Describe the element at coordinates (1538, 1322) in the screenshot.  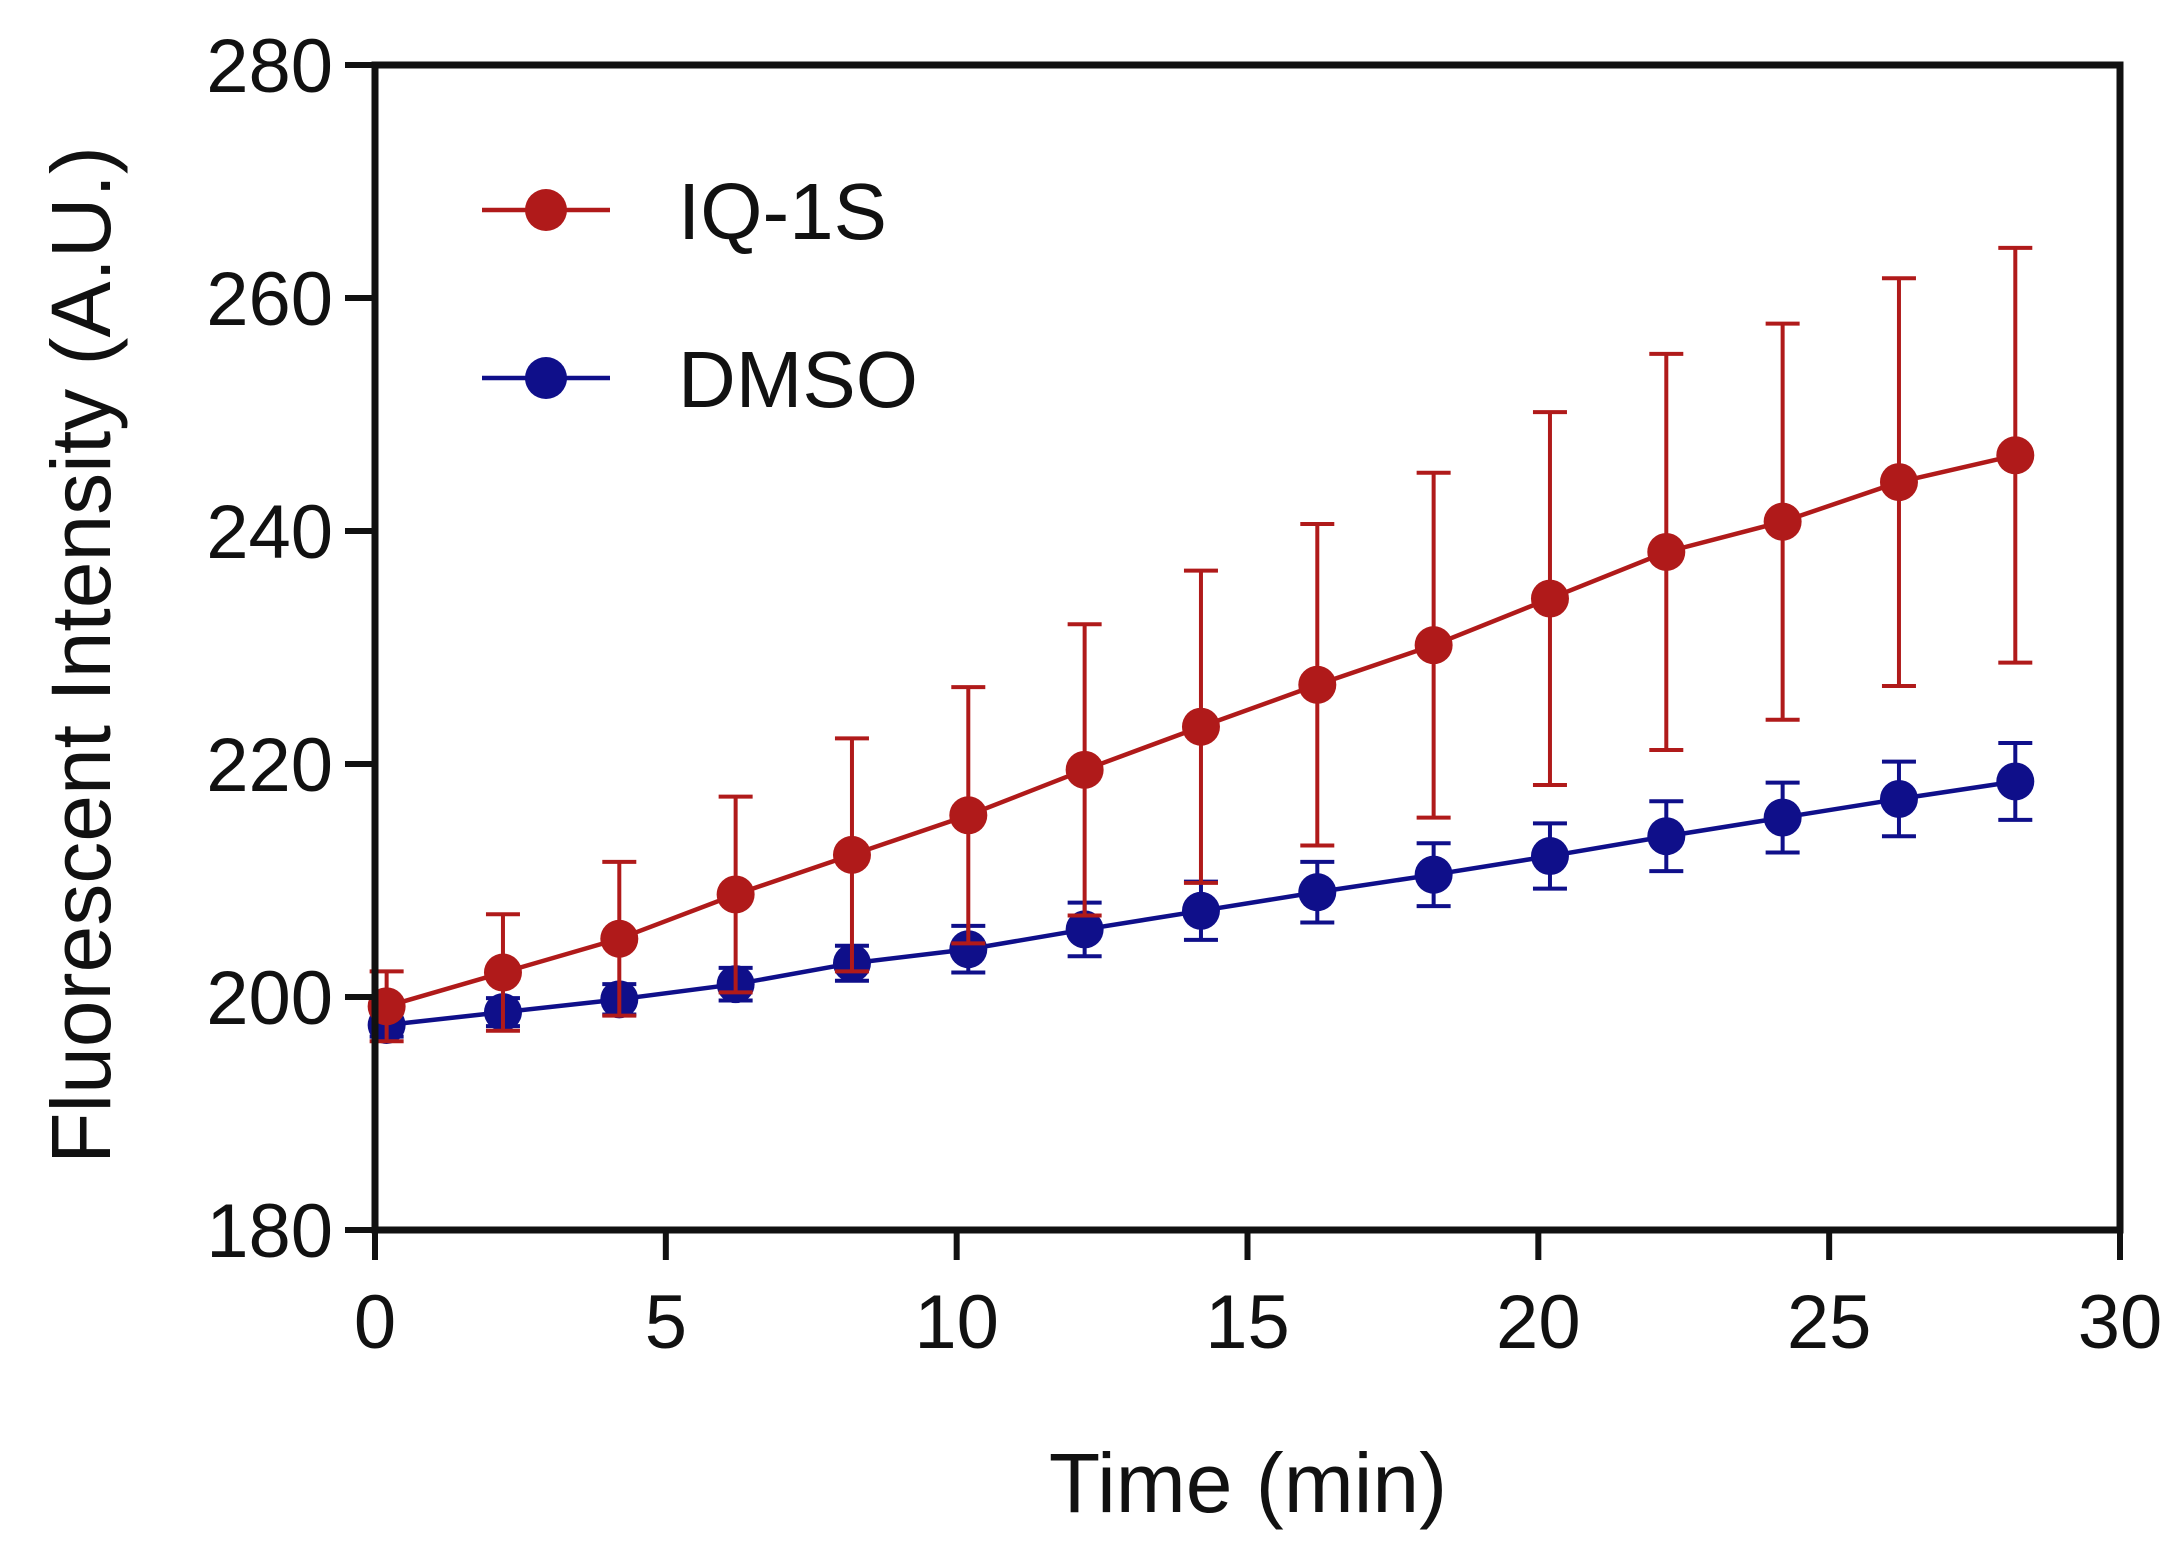
I see `x-tick-label-20: 20` at that location.